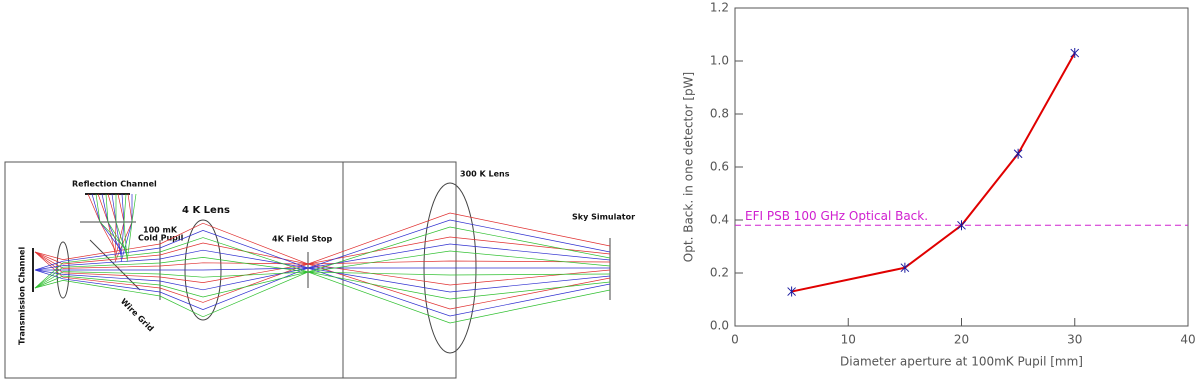 This screenshot has height=382, width=1200. What do you see at coordinates (735, 340) in the screenshot?
I see `x-tick-label: 0` at bounding box center [735, 340].